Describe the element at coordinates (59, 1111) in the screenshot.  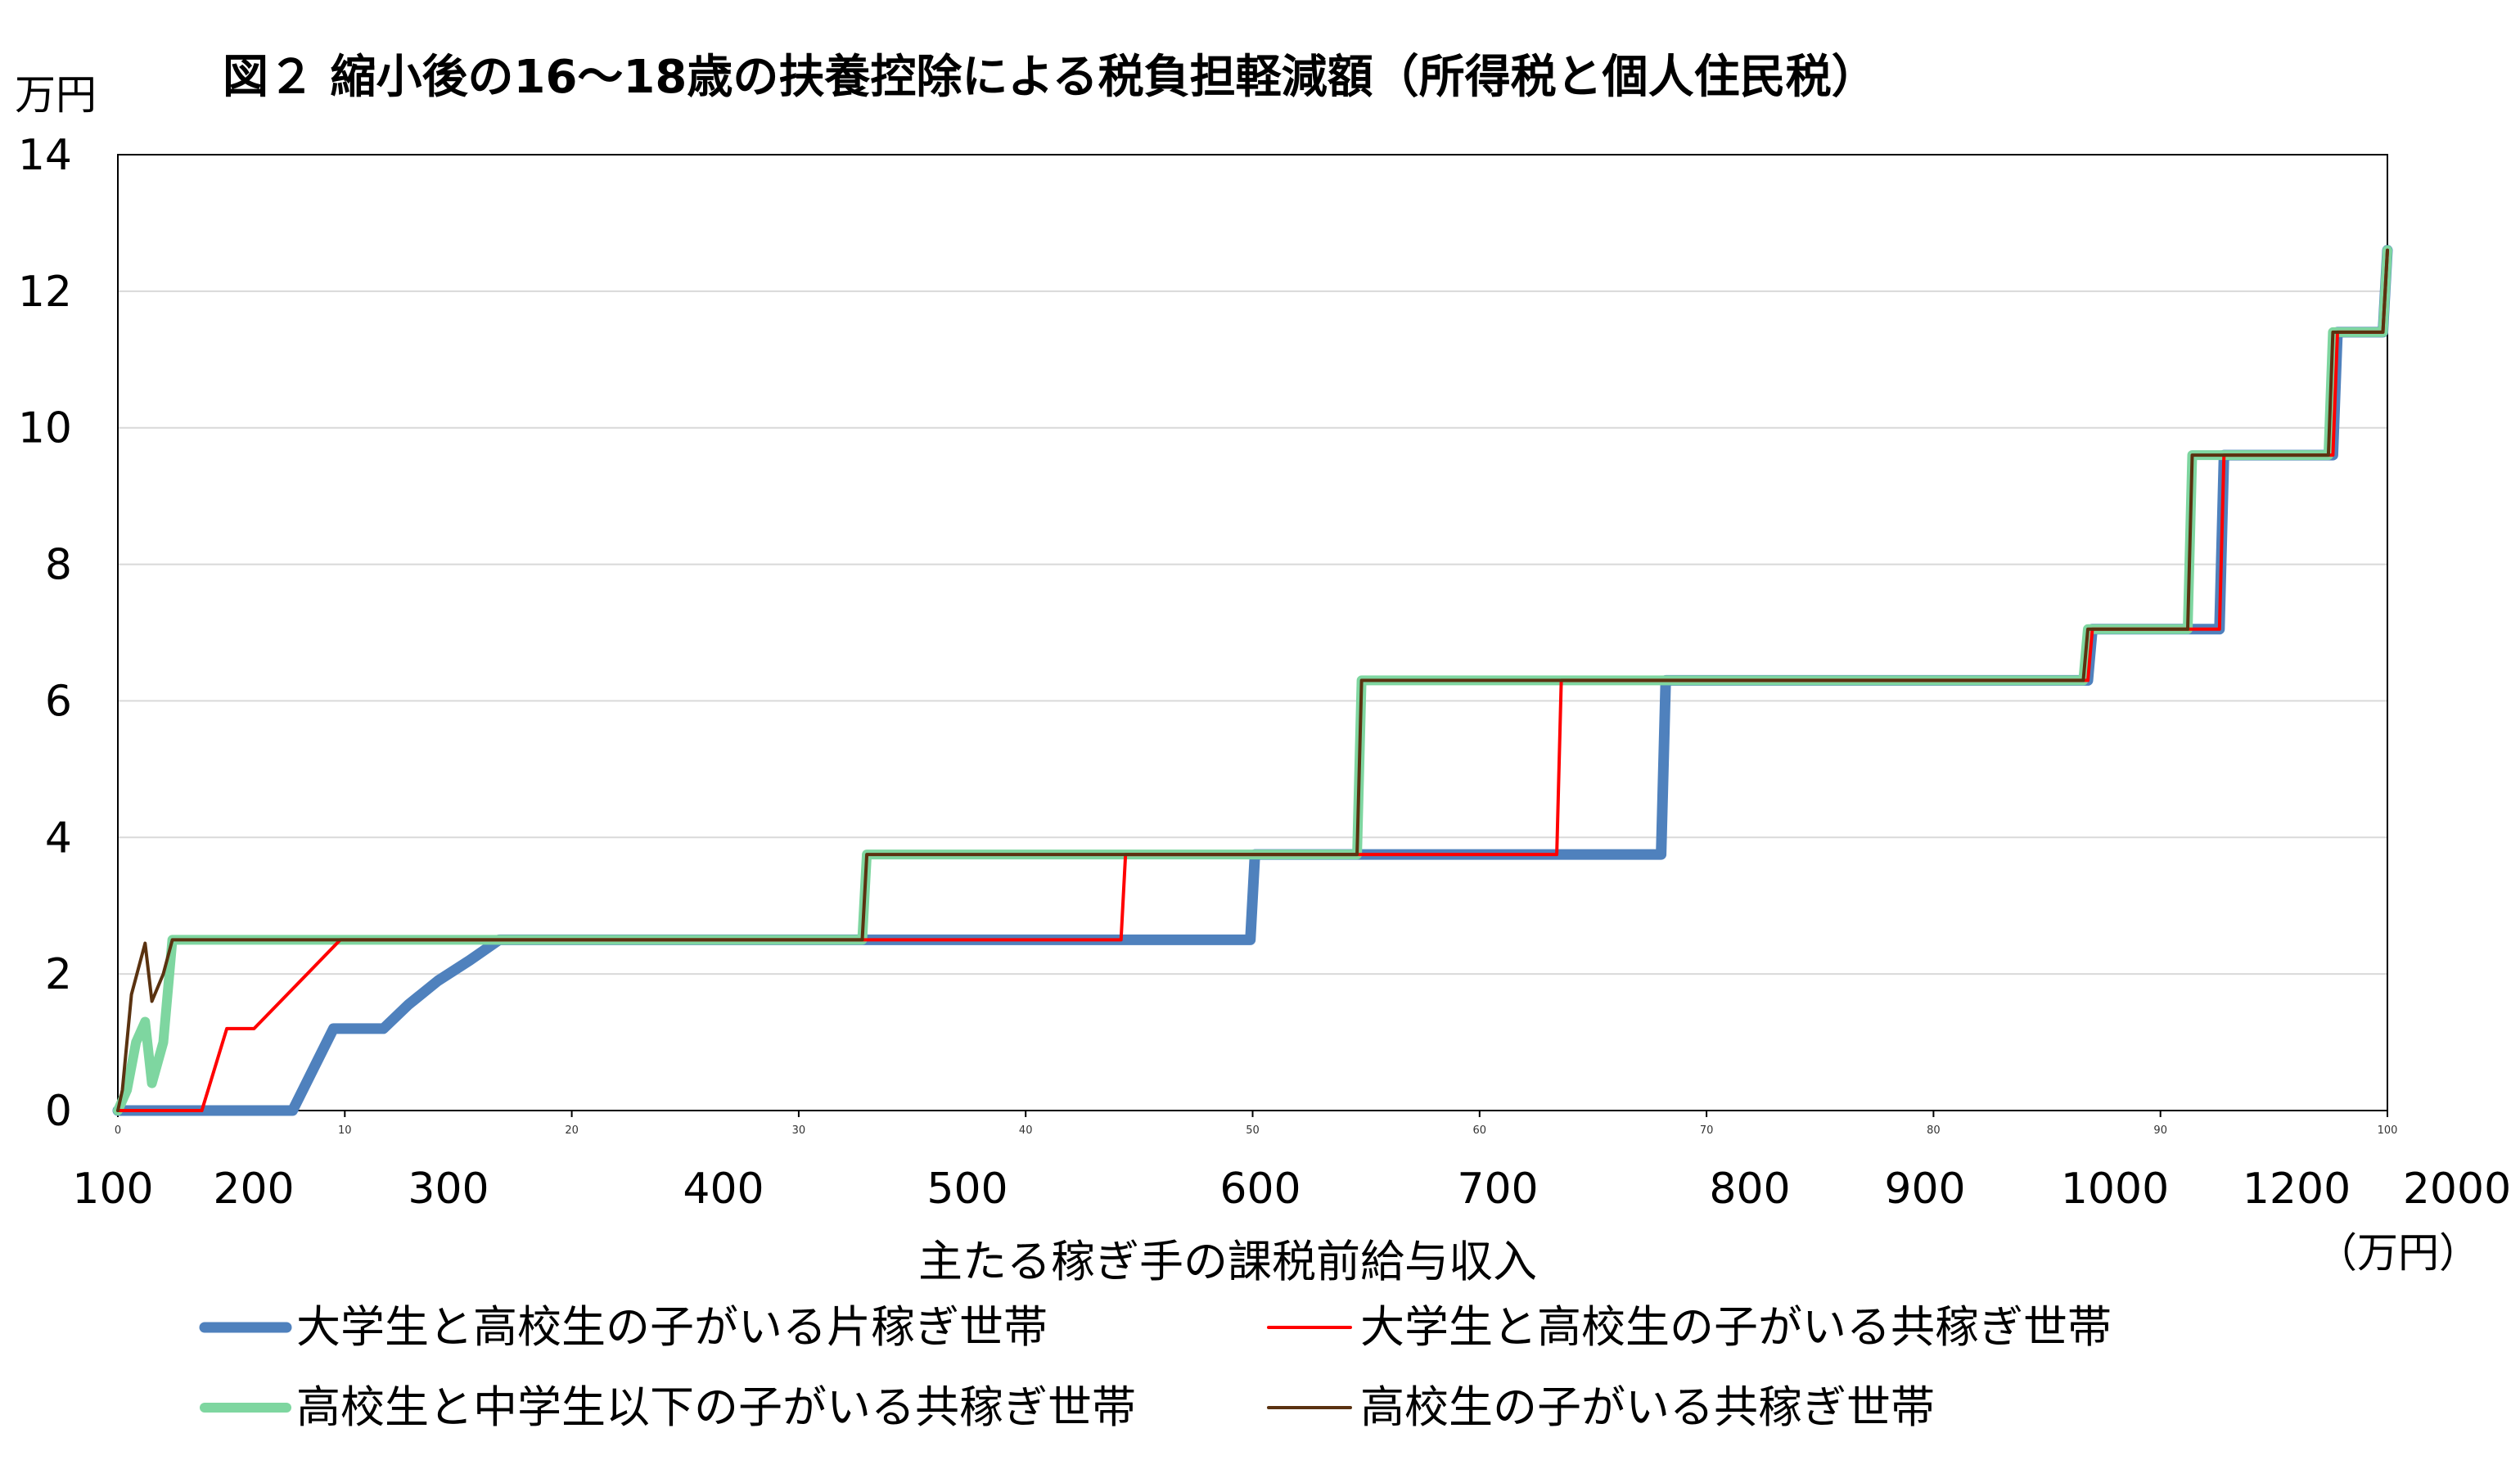
I see `y-tick-label: 0` at that location.